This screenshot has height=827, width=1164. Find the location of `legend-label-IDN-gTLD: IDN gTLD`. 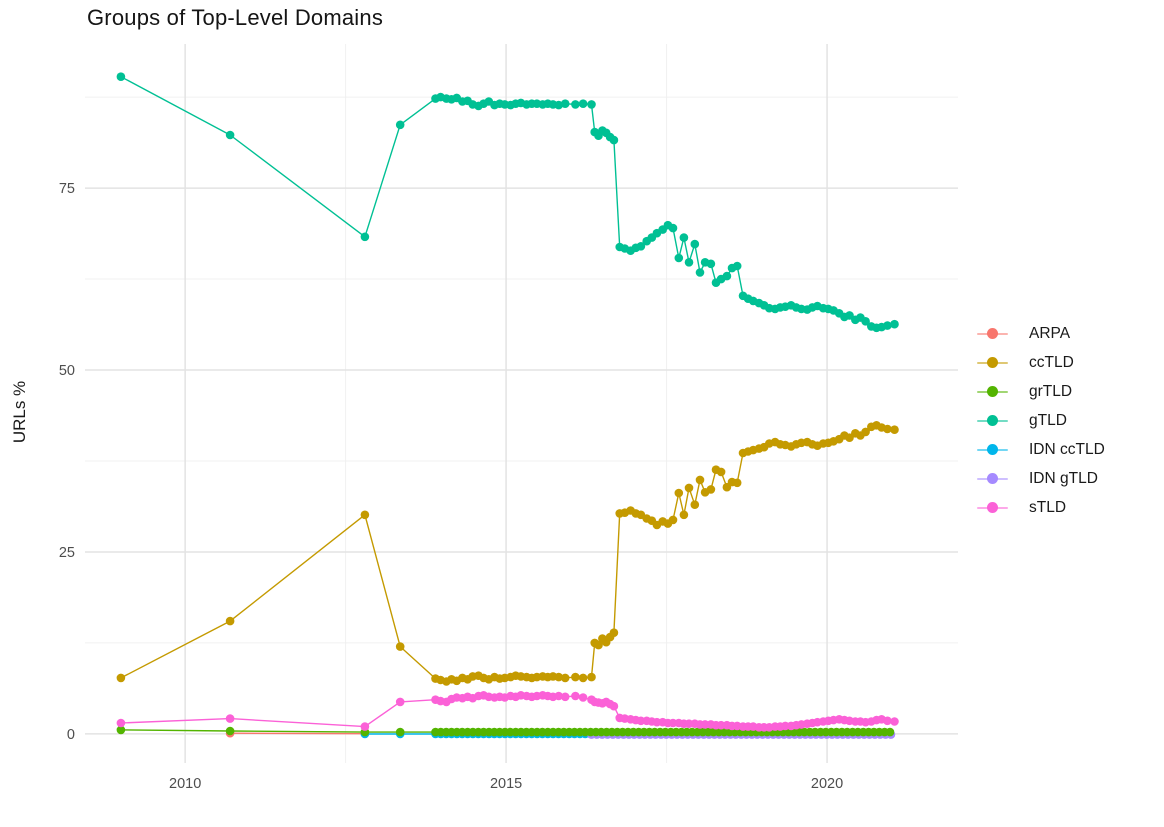

legend-label-IDN-gTLD: IDN gTLD is located at coordinates (1063, 478).